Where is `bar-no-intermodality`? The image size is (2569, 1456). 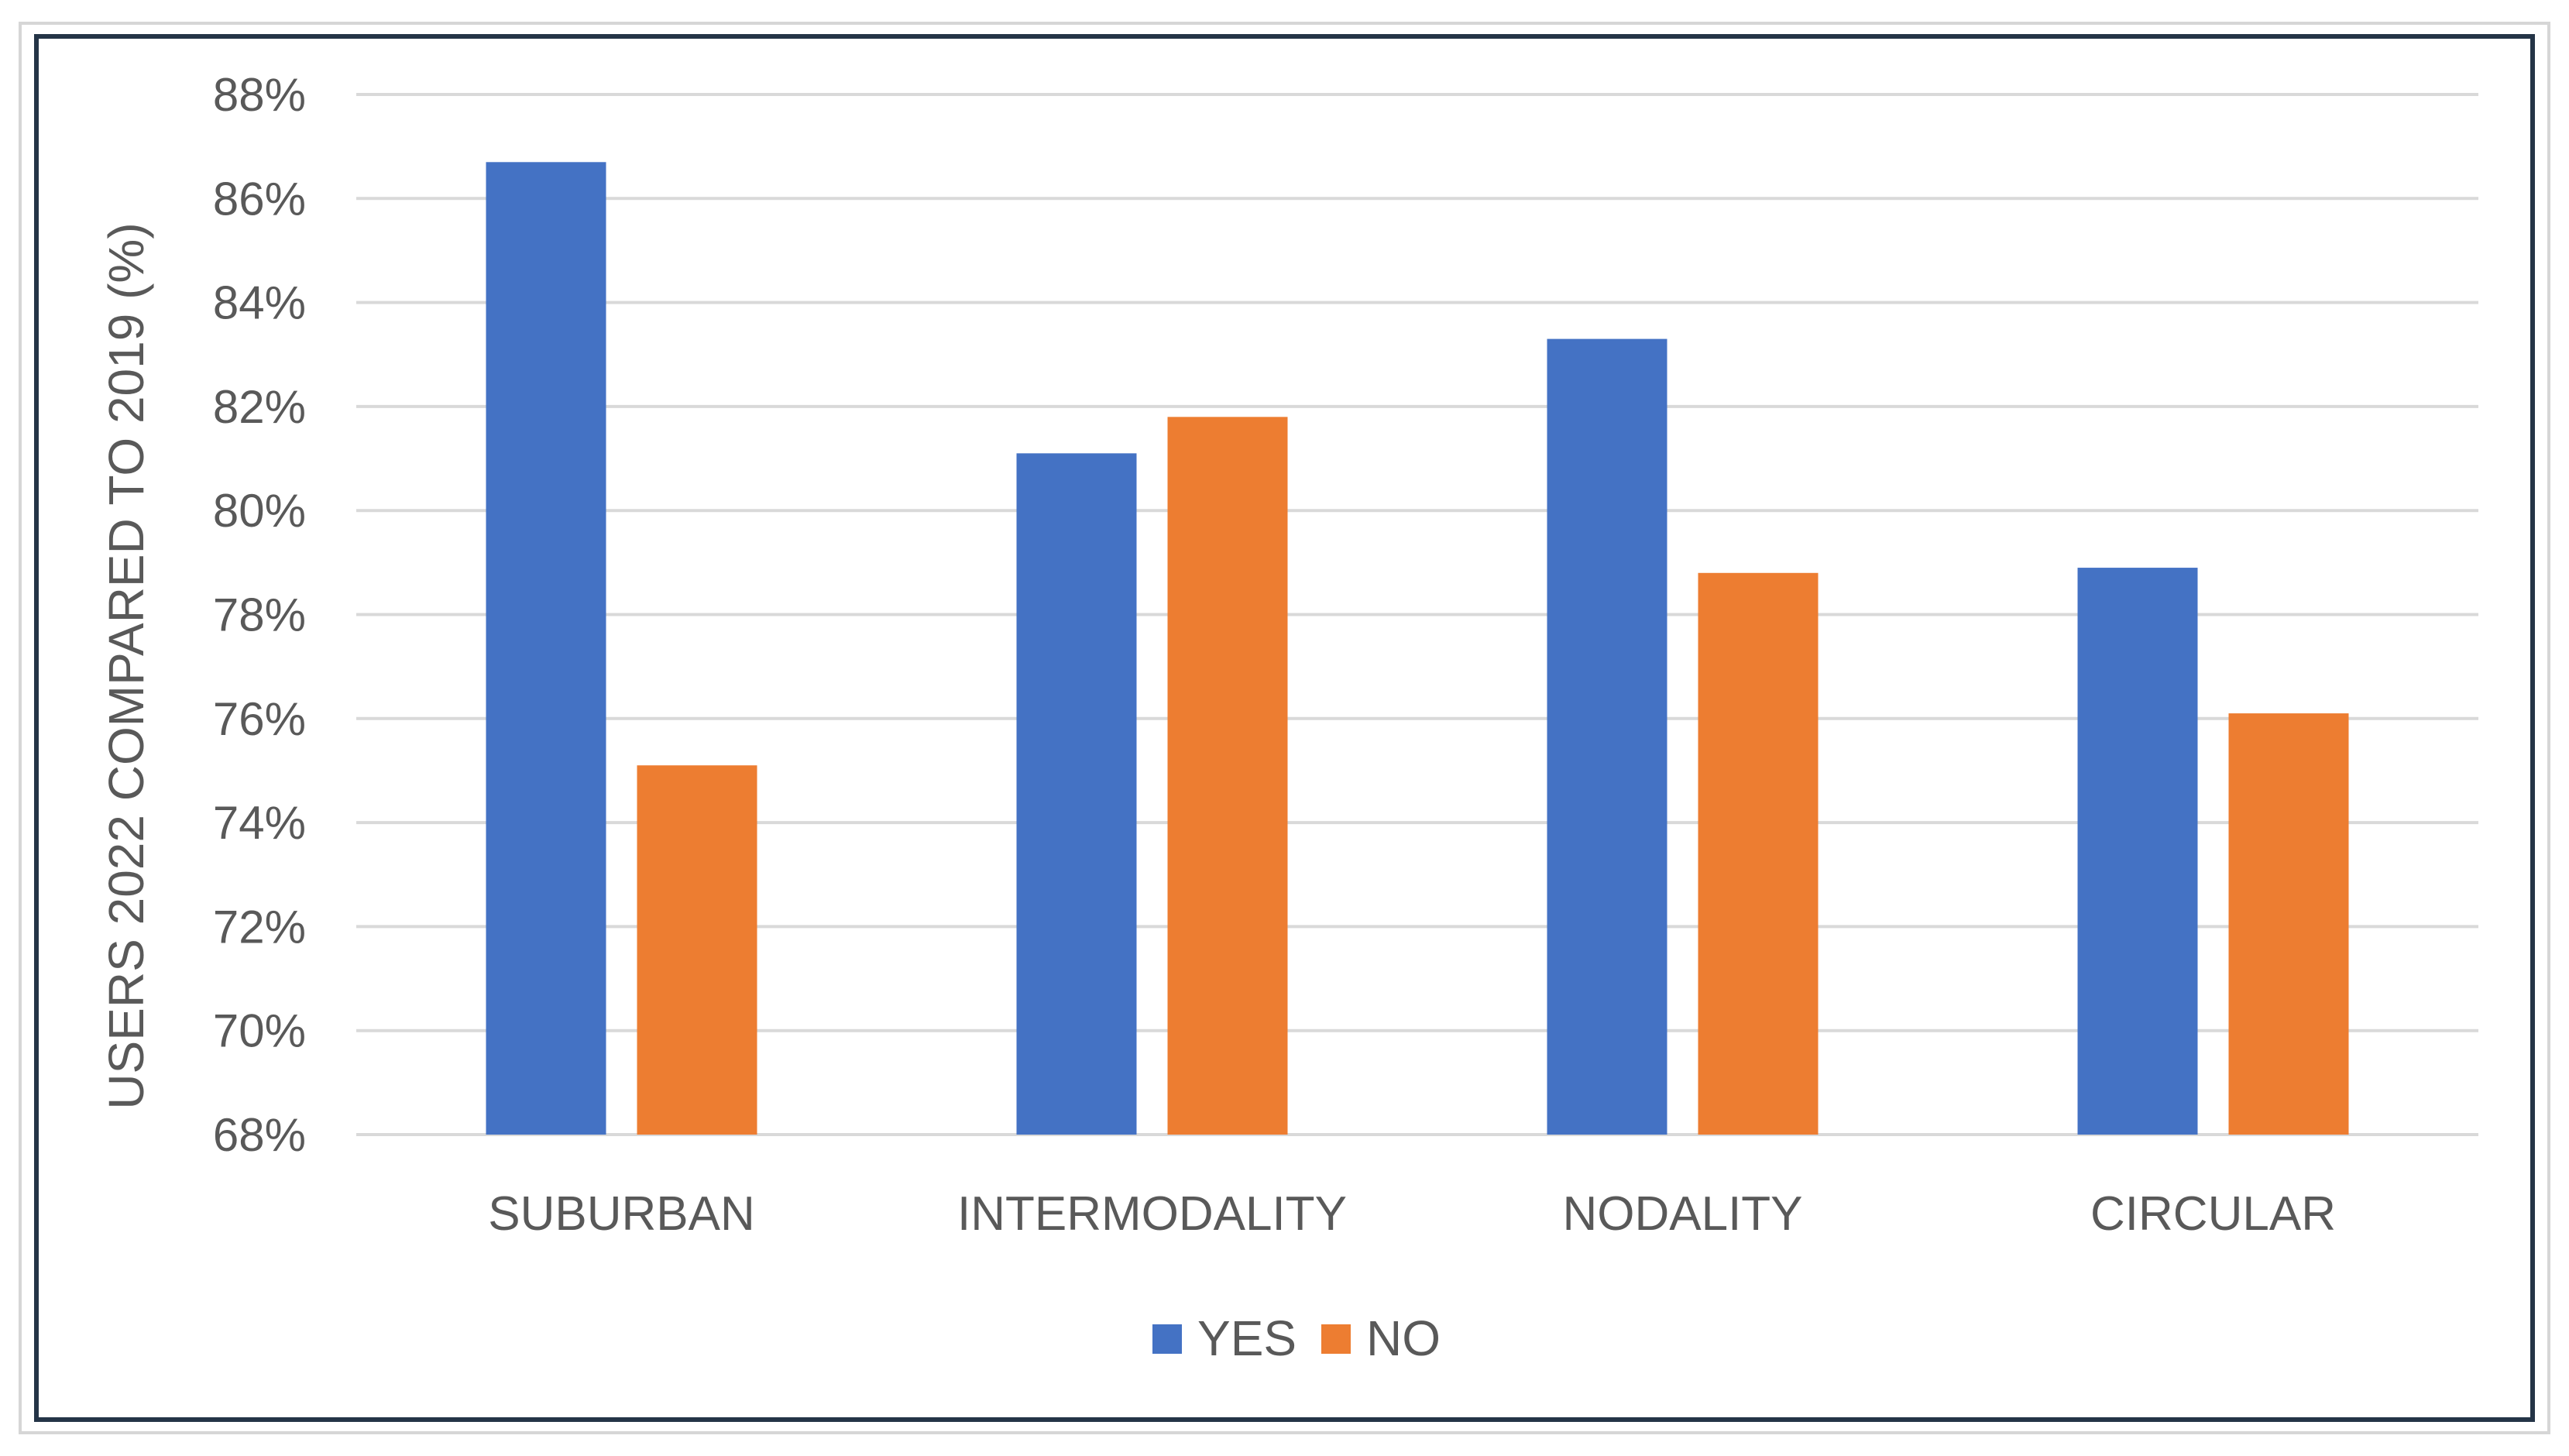
bar-no-intermodality is located at coordinates (1227, 776).